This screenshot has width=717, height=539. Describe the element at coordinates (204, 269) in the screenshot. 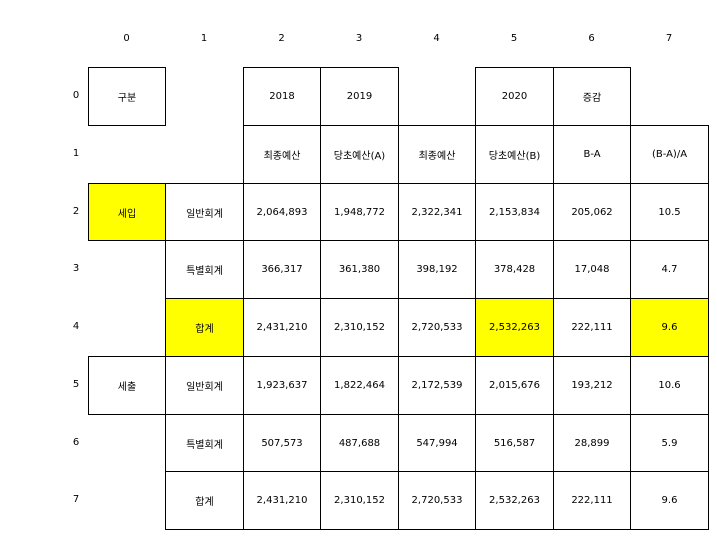

I see `cell-r3-c1: 특별회계` at that location.